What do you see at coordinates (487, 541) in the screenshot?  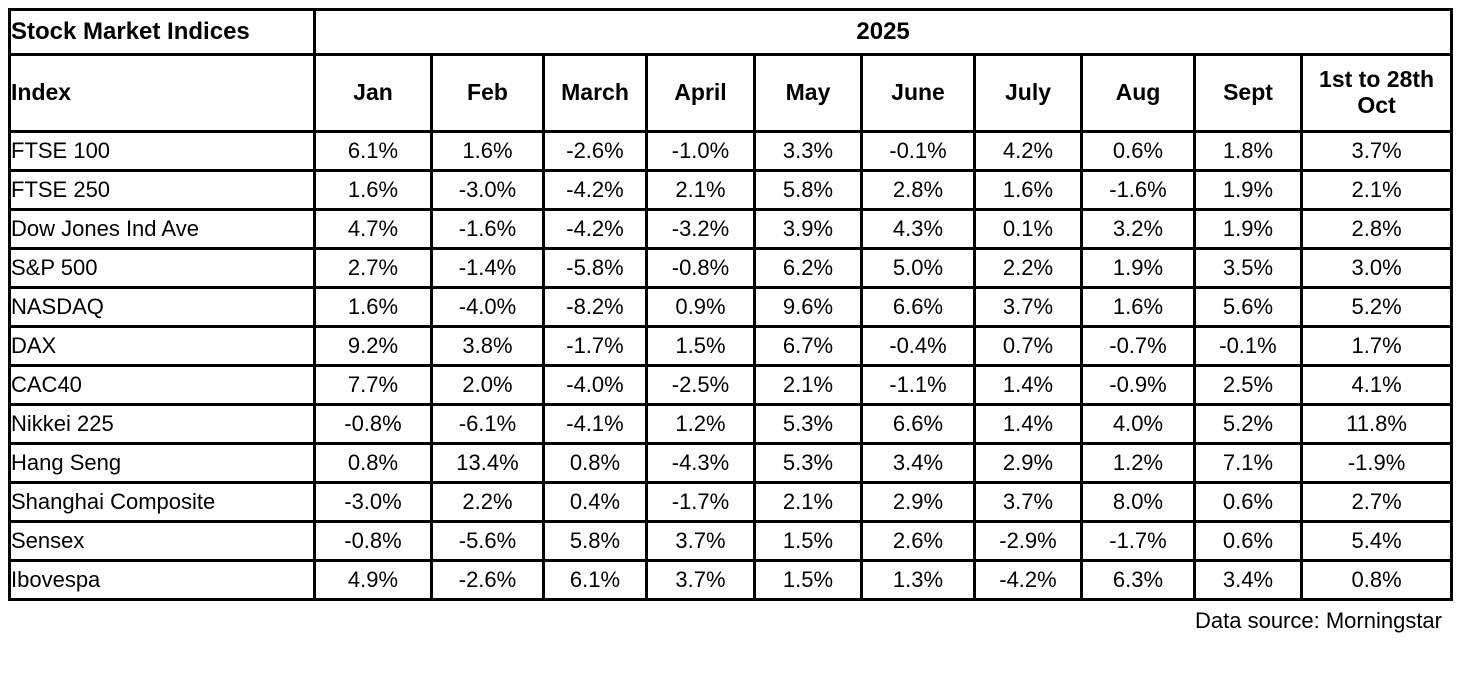 I see `value-cell-feb: -5.6%` at bounding box center [487, 541].